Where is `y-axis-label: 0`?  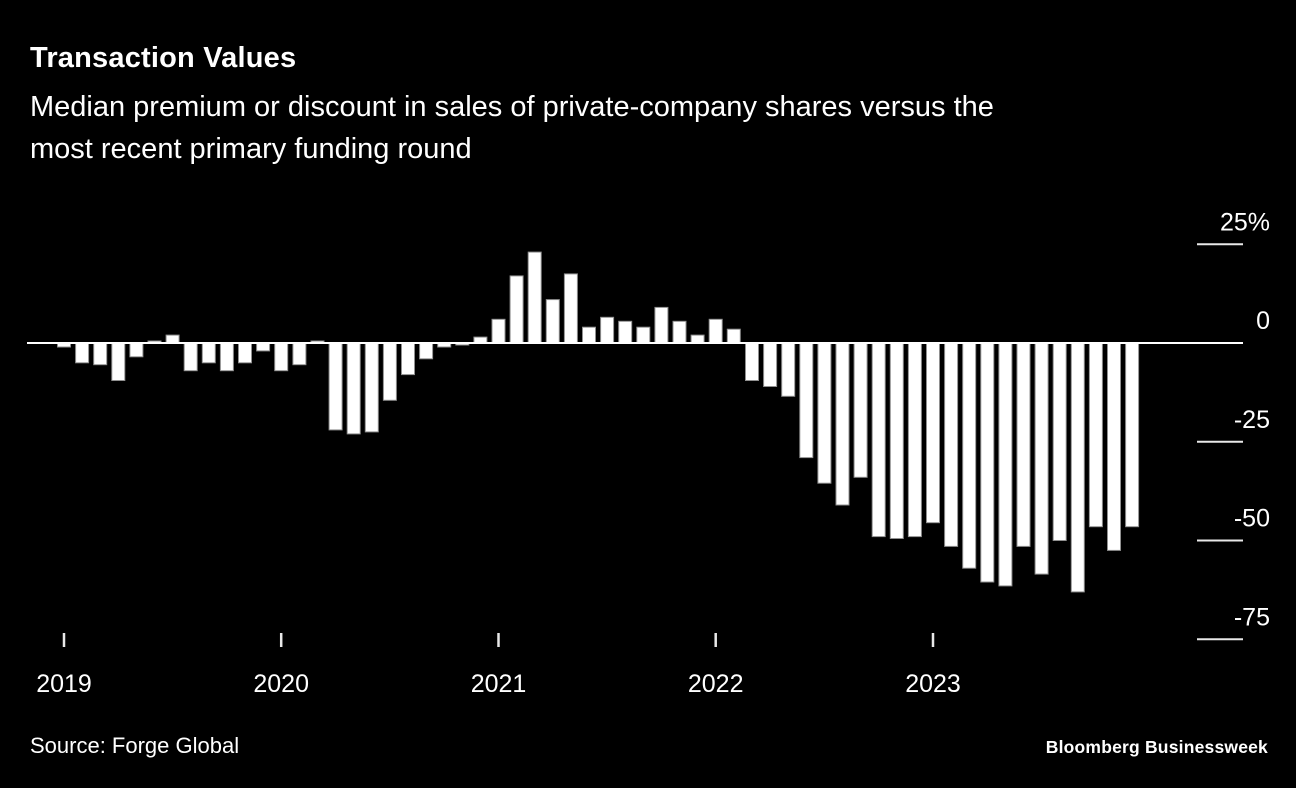
y-axis-label: 0 is located at coordinates (1263, 321).